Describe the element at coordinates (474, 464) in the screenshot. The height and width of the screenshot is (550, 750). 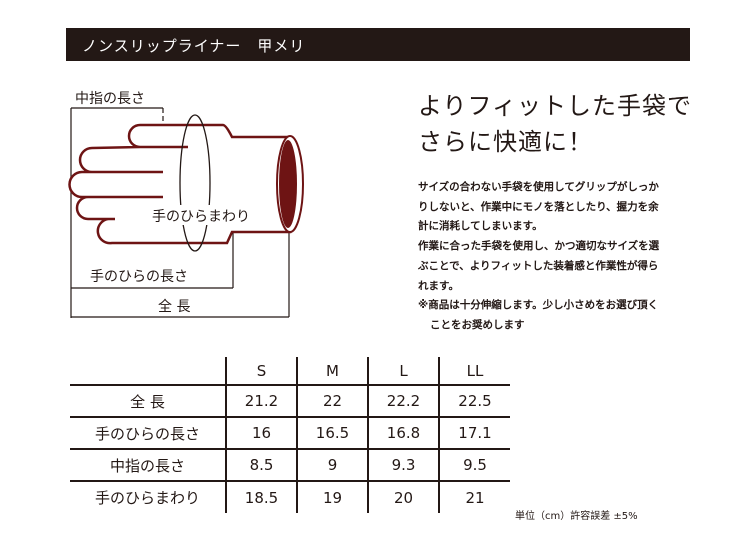
I see `cell: 9.5` at that location.